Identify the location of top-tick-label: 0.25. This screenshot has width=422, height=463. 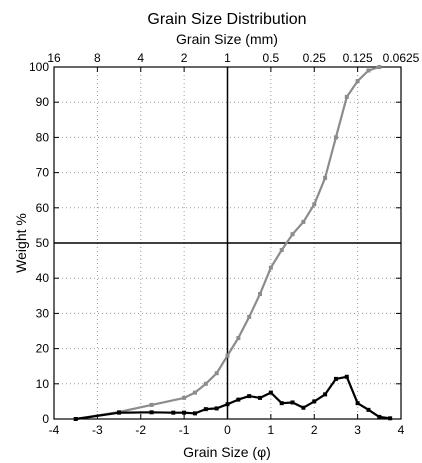
(315, 58).